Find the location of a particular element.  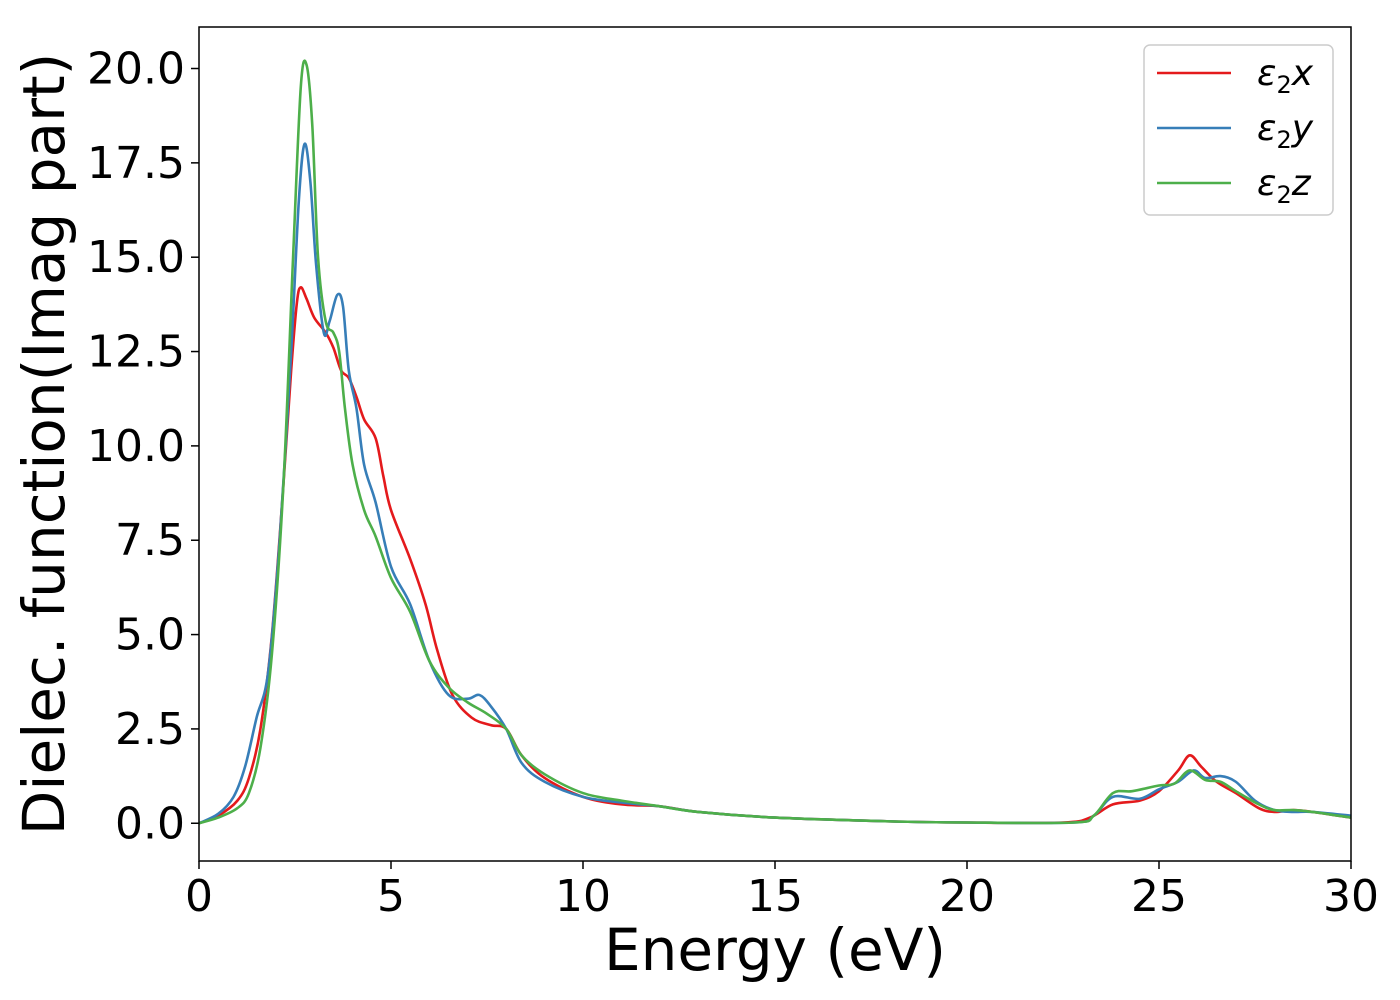

y-tick-label: 12.5 is located at coordinates (136, 352).